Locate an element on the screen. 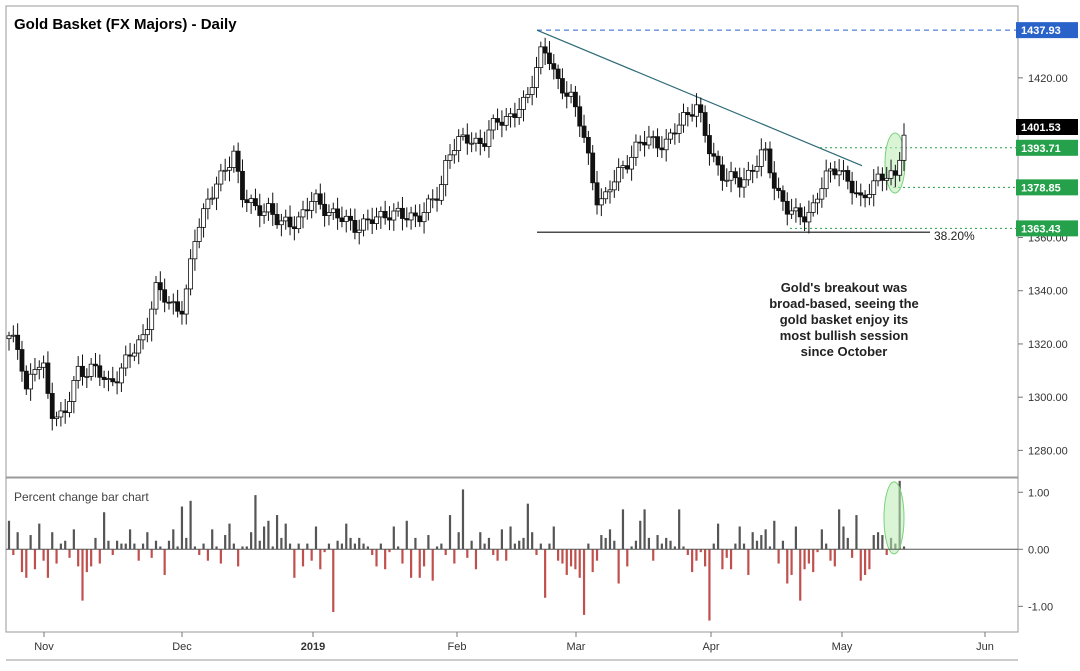 This screenshot has width=1080, height=671. date-tick-label: Nov is located at coordinates (44, 647).